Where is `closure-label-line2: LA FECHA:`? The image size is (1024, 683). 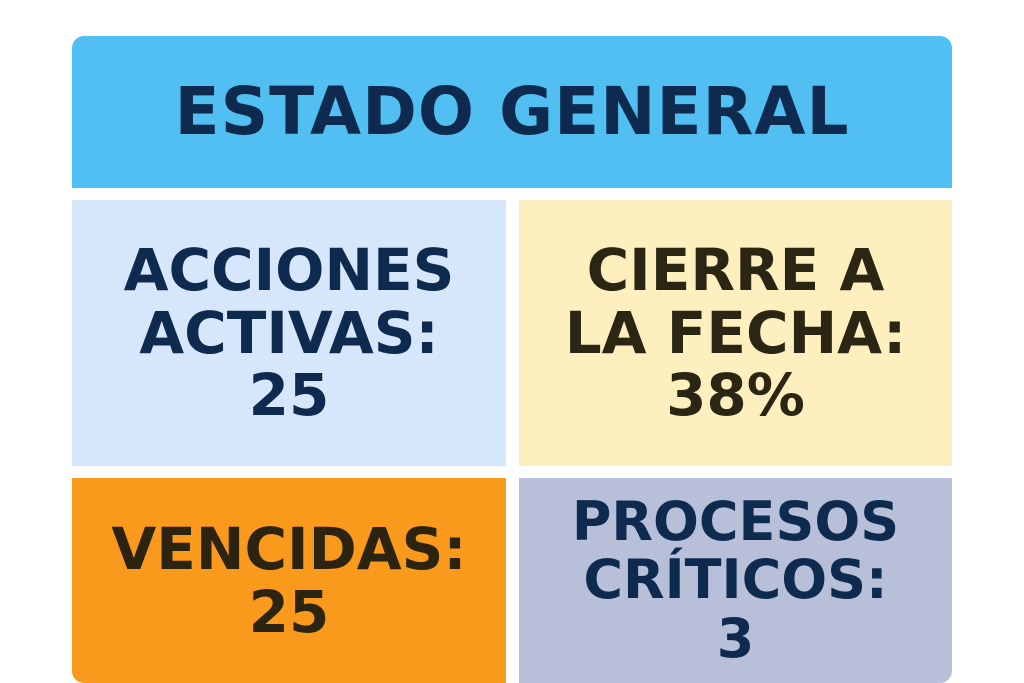 closure-label-line2: LA FECHA: is located at coordinates (735, 332).